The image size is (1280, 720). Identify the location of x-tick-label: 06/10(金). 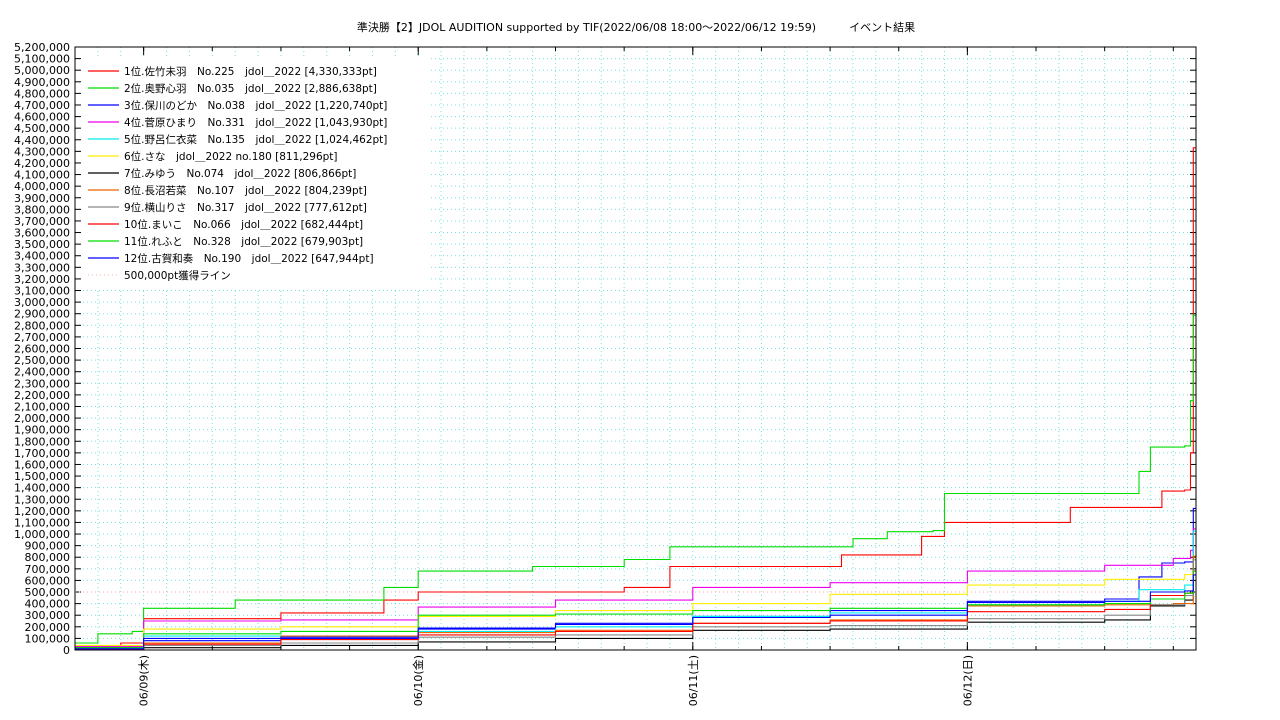
(418, 680).